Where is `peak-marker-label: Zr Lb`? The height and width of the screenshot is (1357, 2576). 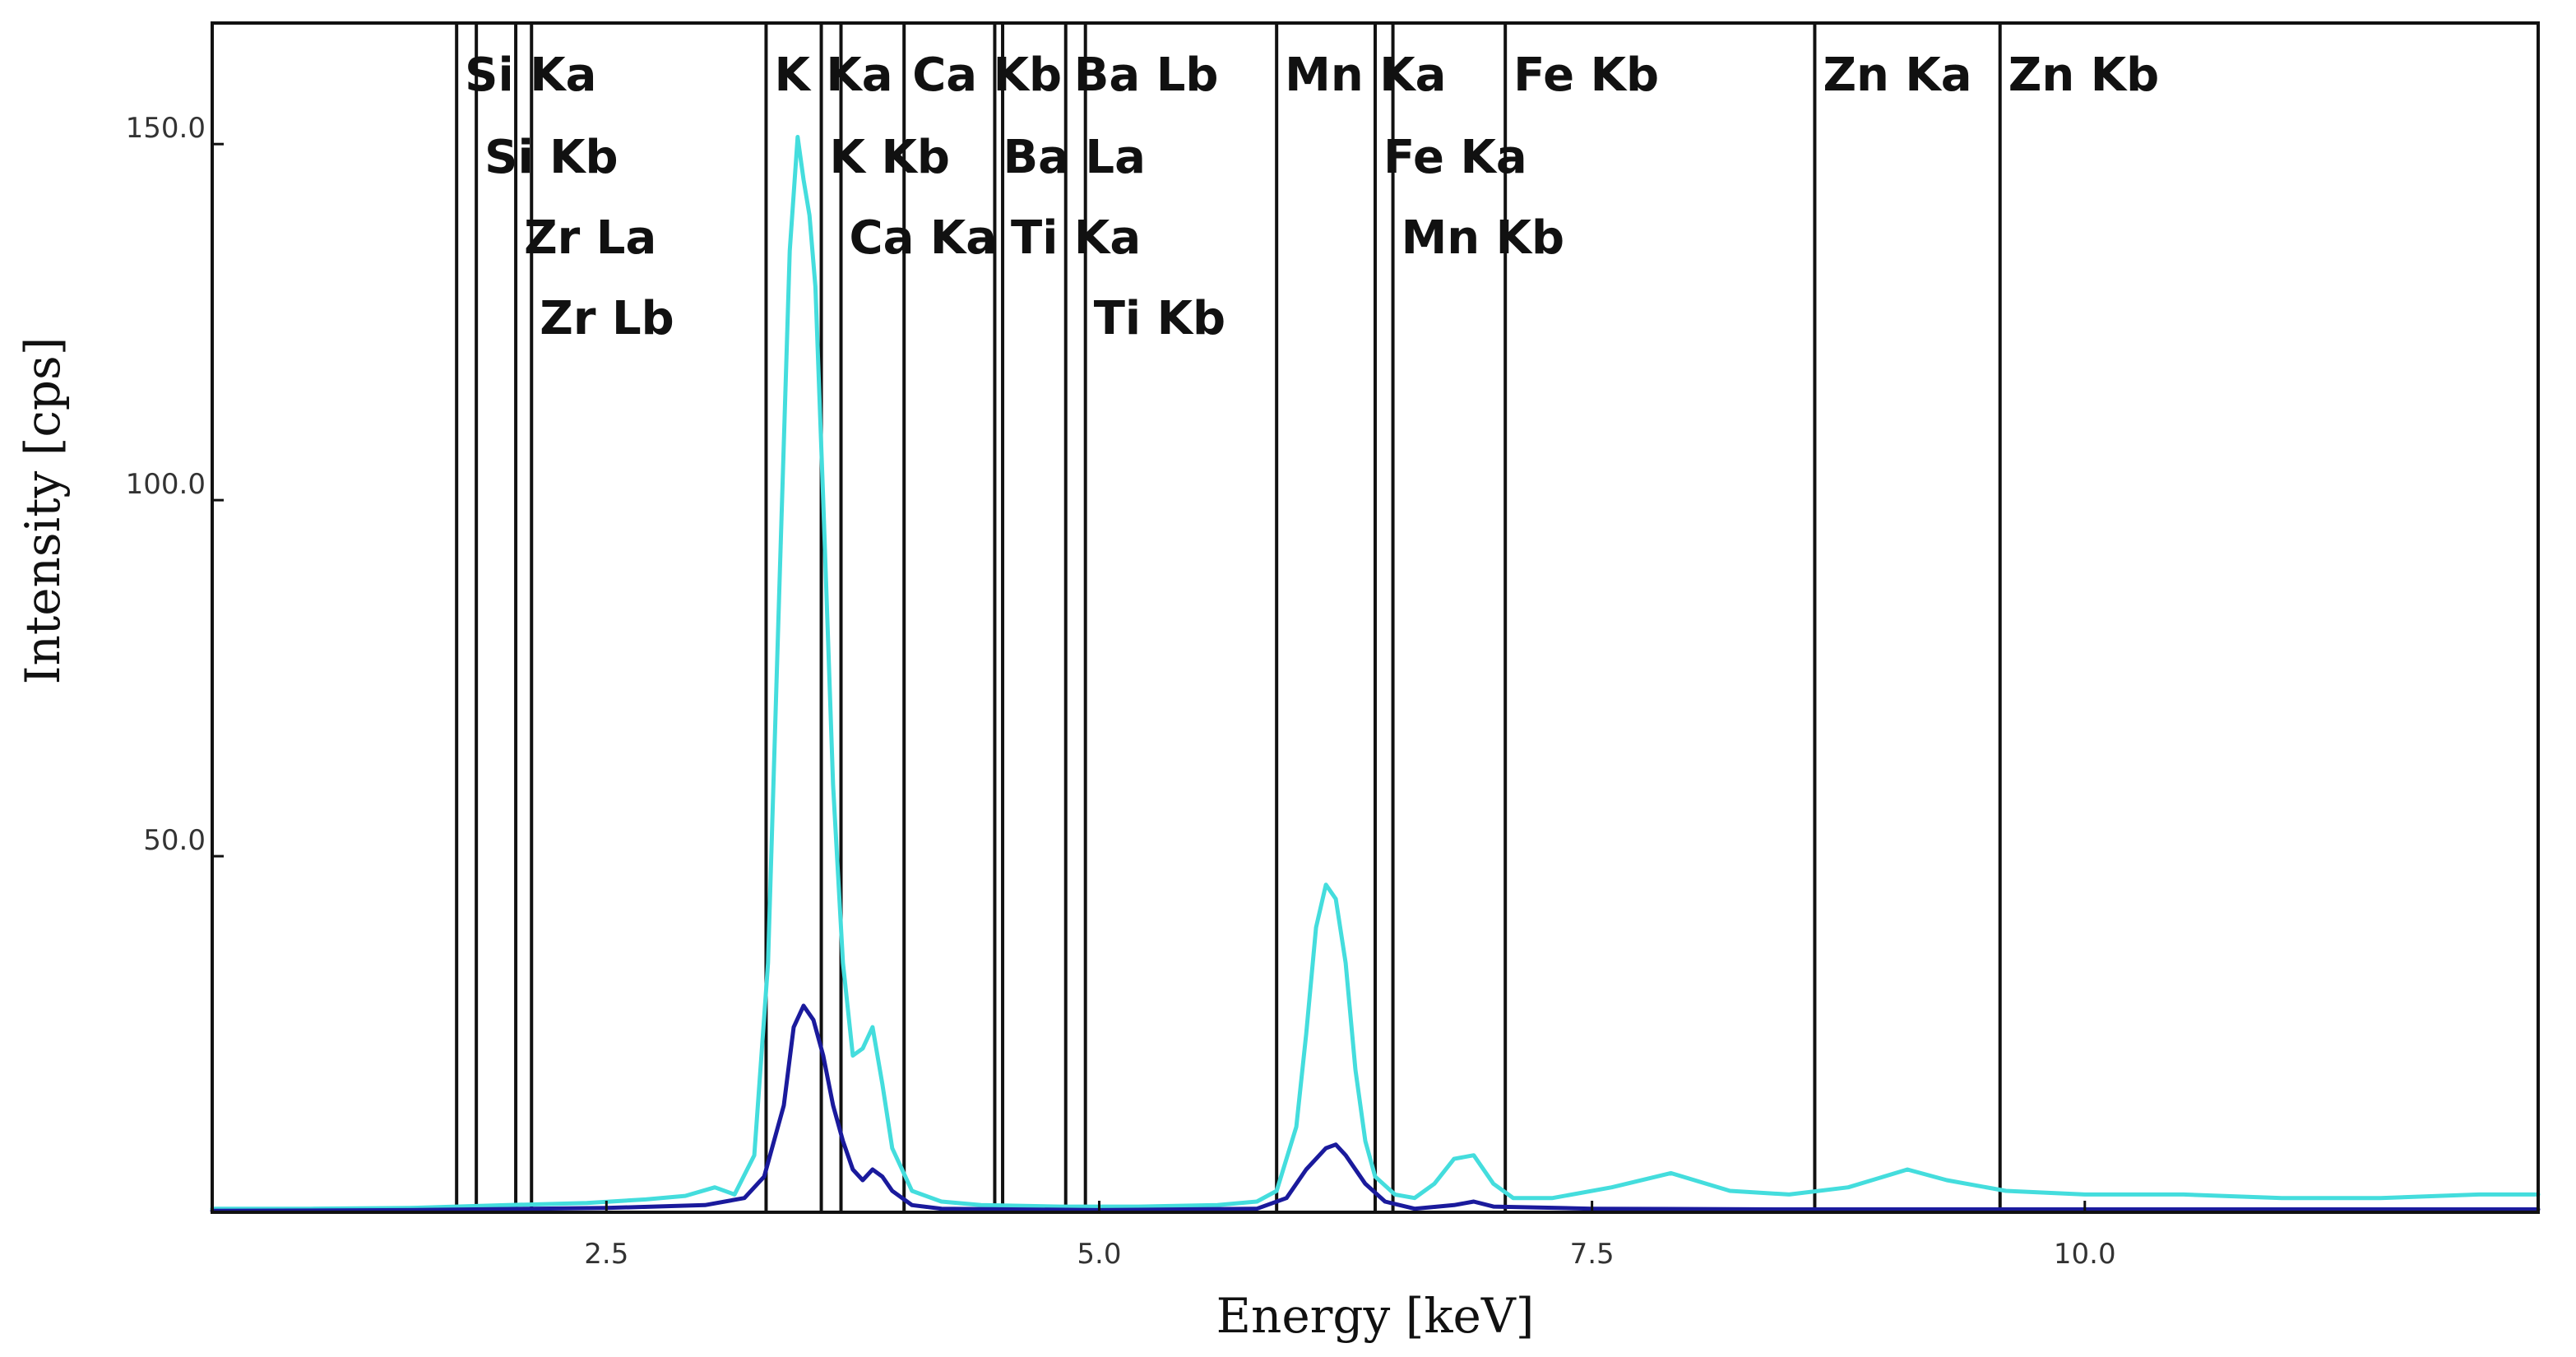 peak-marker-label: Zr Lb is located at coordinates (607, 318).